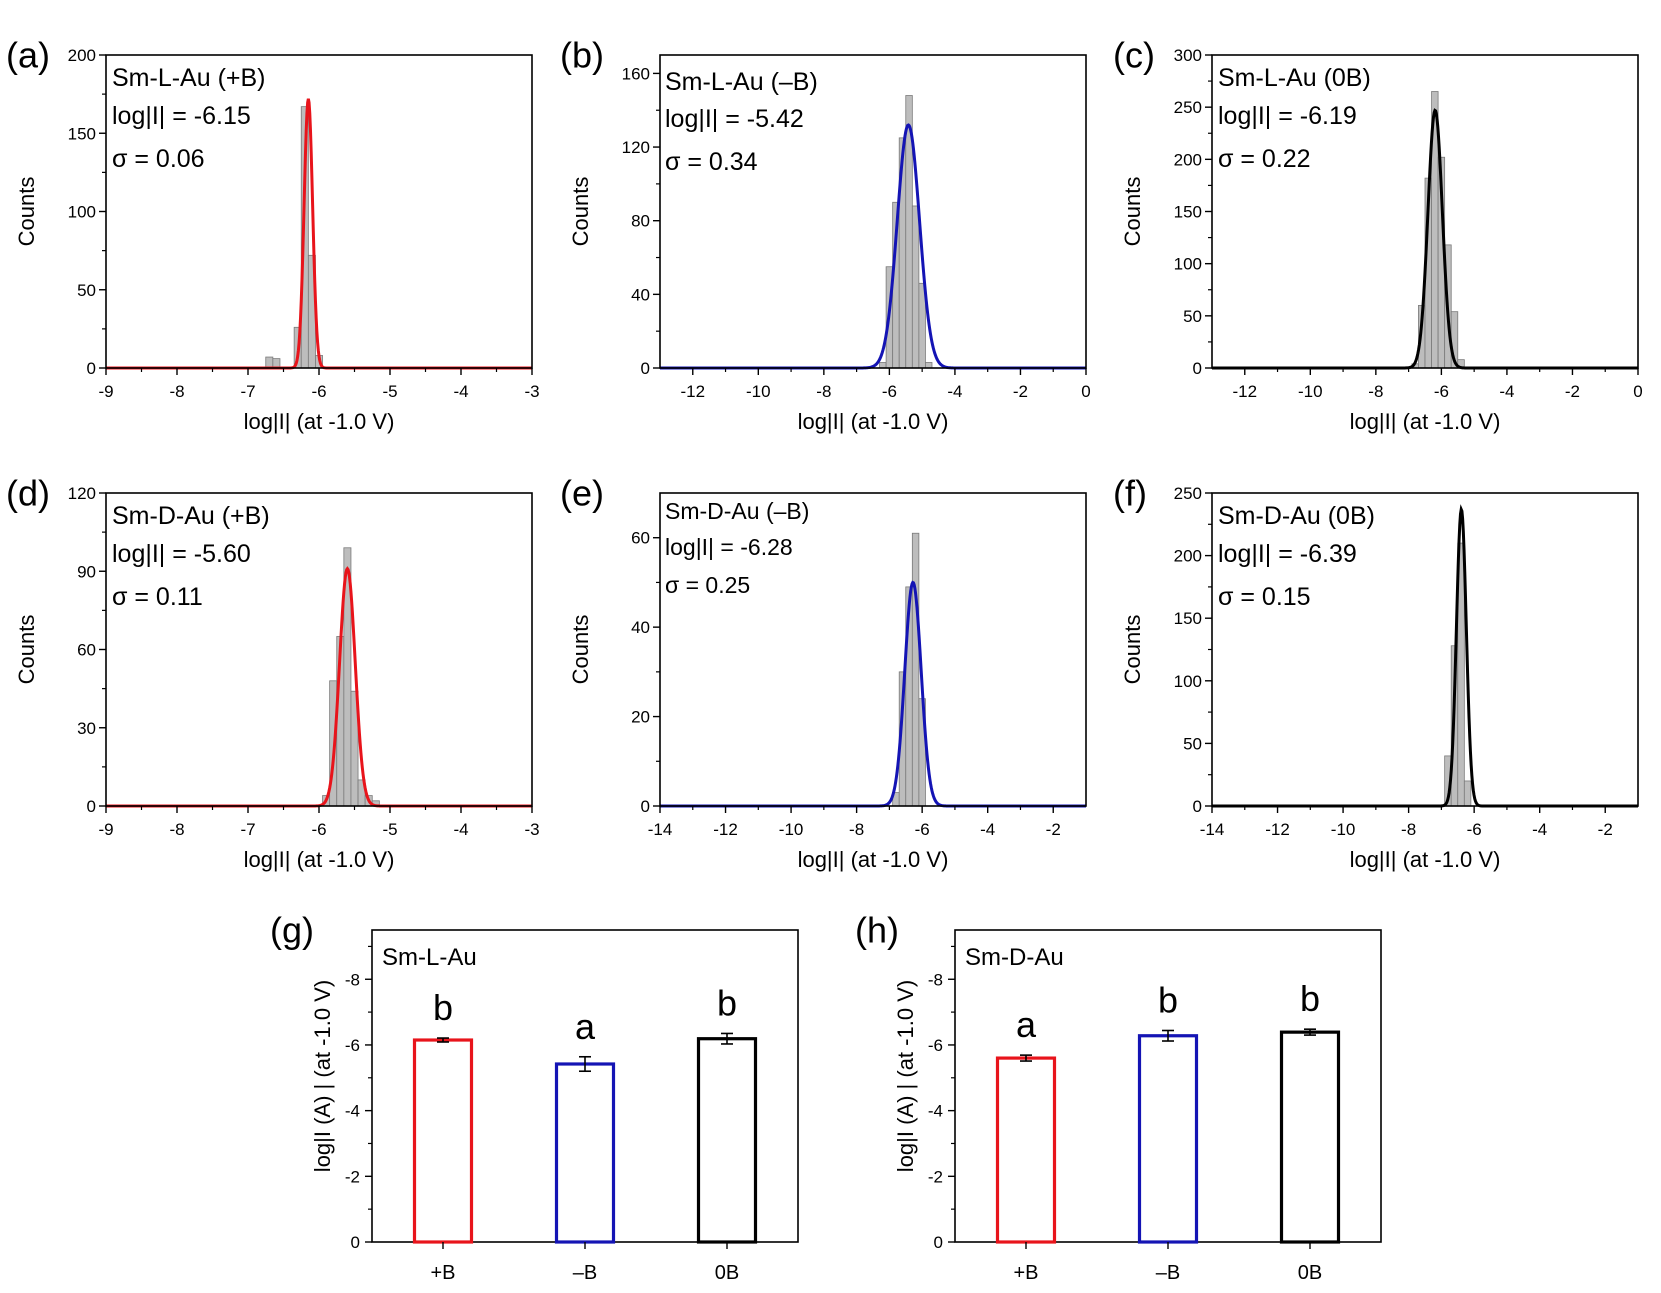  What do you see at coordinates (1287, 554) in the screenshot?
I see `annotation-text: log|I| = -6.39` at bounding box center [1287, 554].